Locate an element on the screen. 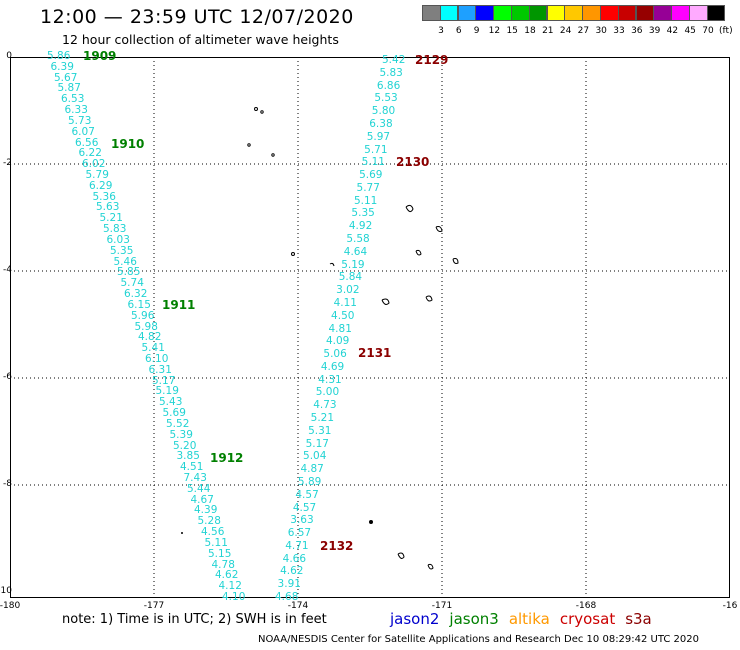 The width and height of the screenshot is (740, 650). swh-value: 4.81 is located at coordinates (340, 328).